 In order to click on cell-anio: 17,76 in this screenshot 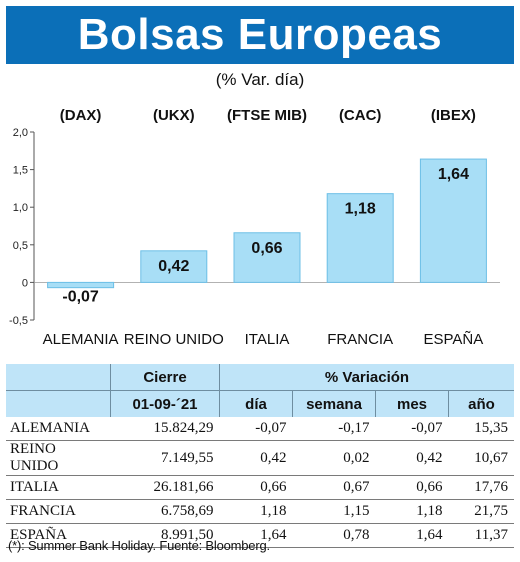, I will do `click(481, 487)`.